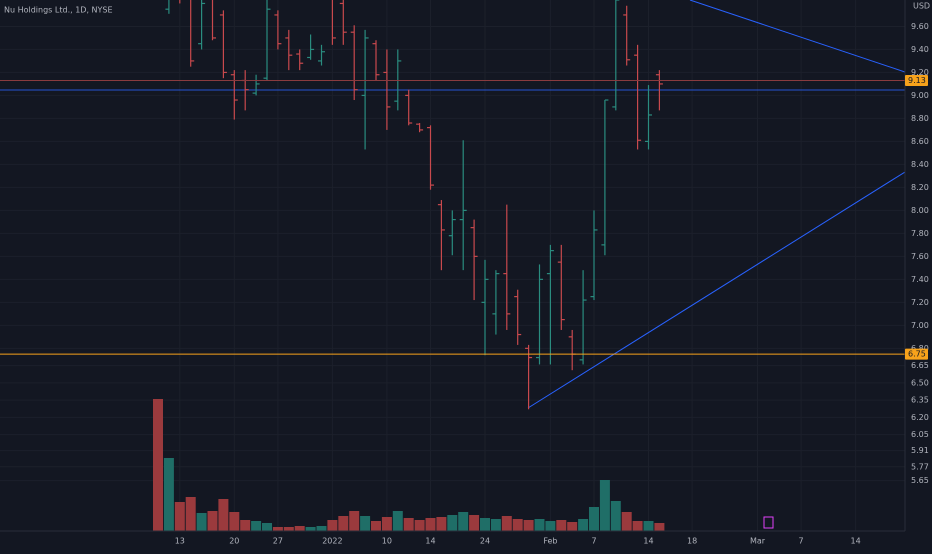 This screenshot has width=932, height=554. What do you see at coordinates (485, 541) in the screenshot?
I see `x-tick-label: 24` at bounding box center [485, 541].